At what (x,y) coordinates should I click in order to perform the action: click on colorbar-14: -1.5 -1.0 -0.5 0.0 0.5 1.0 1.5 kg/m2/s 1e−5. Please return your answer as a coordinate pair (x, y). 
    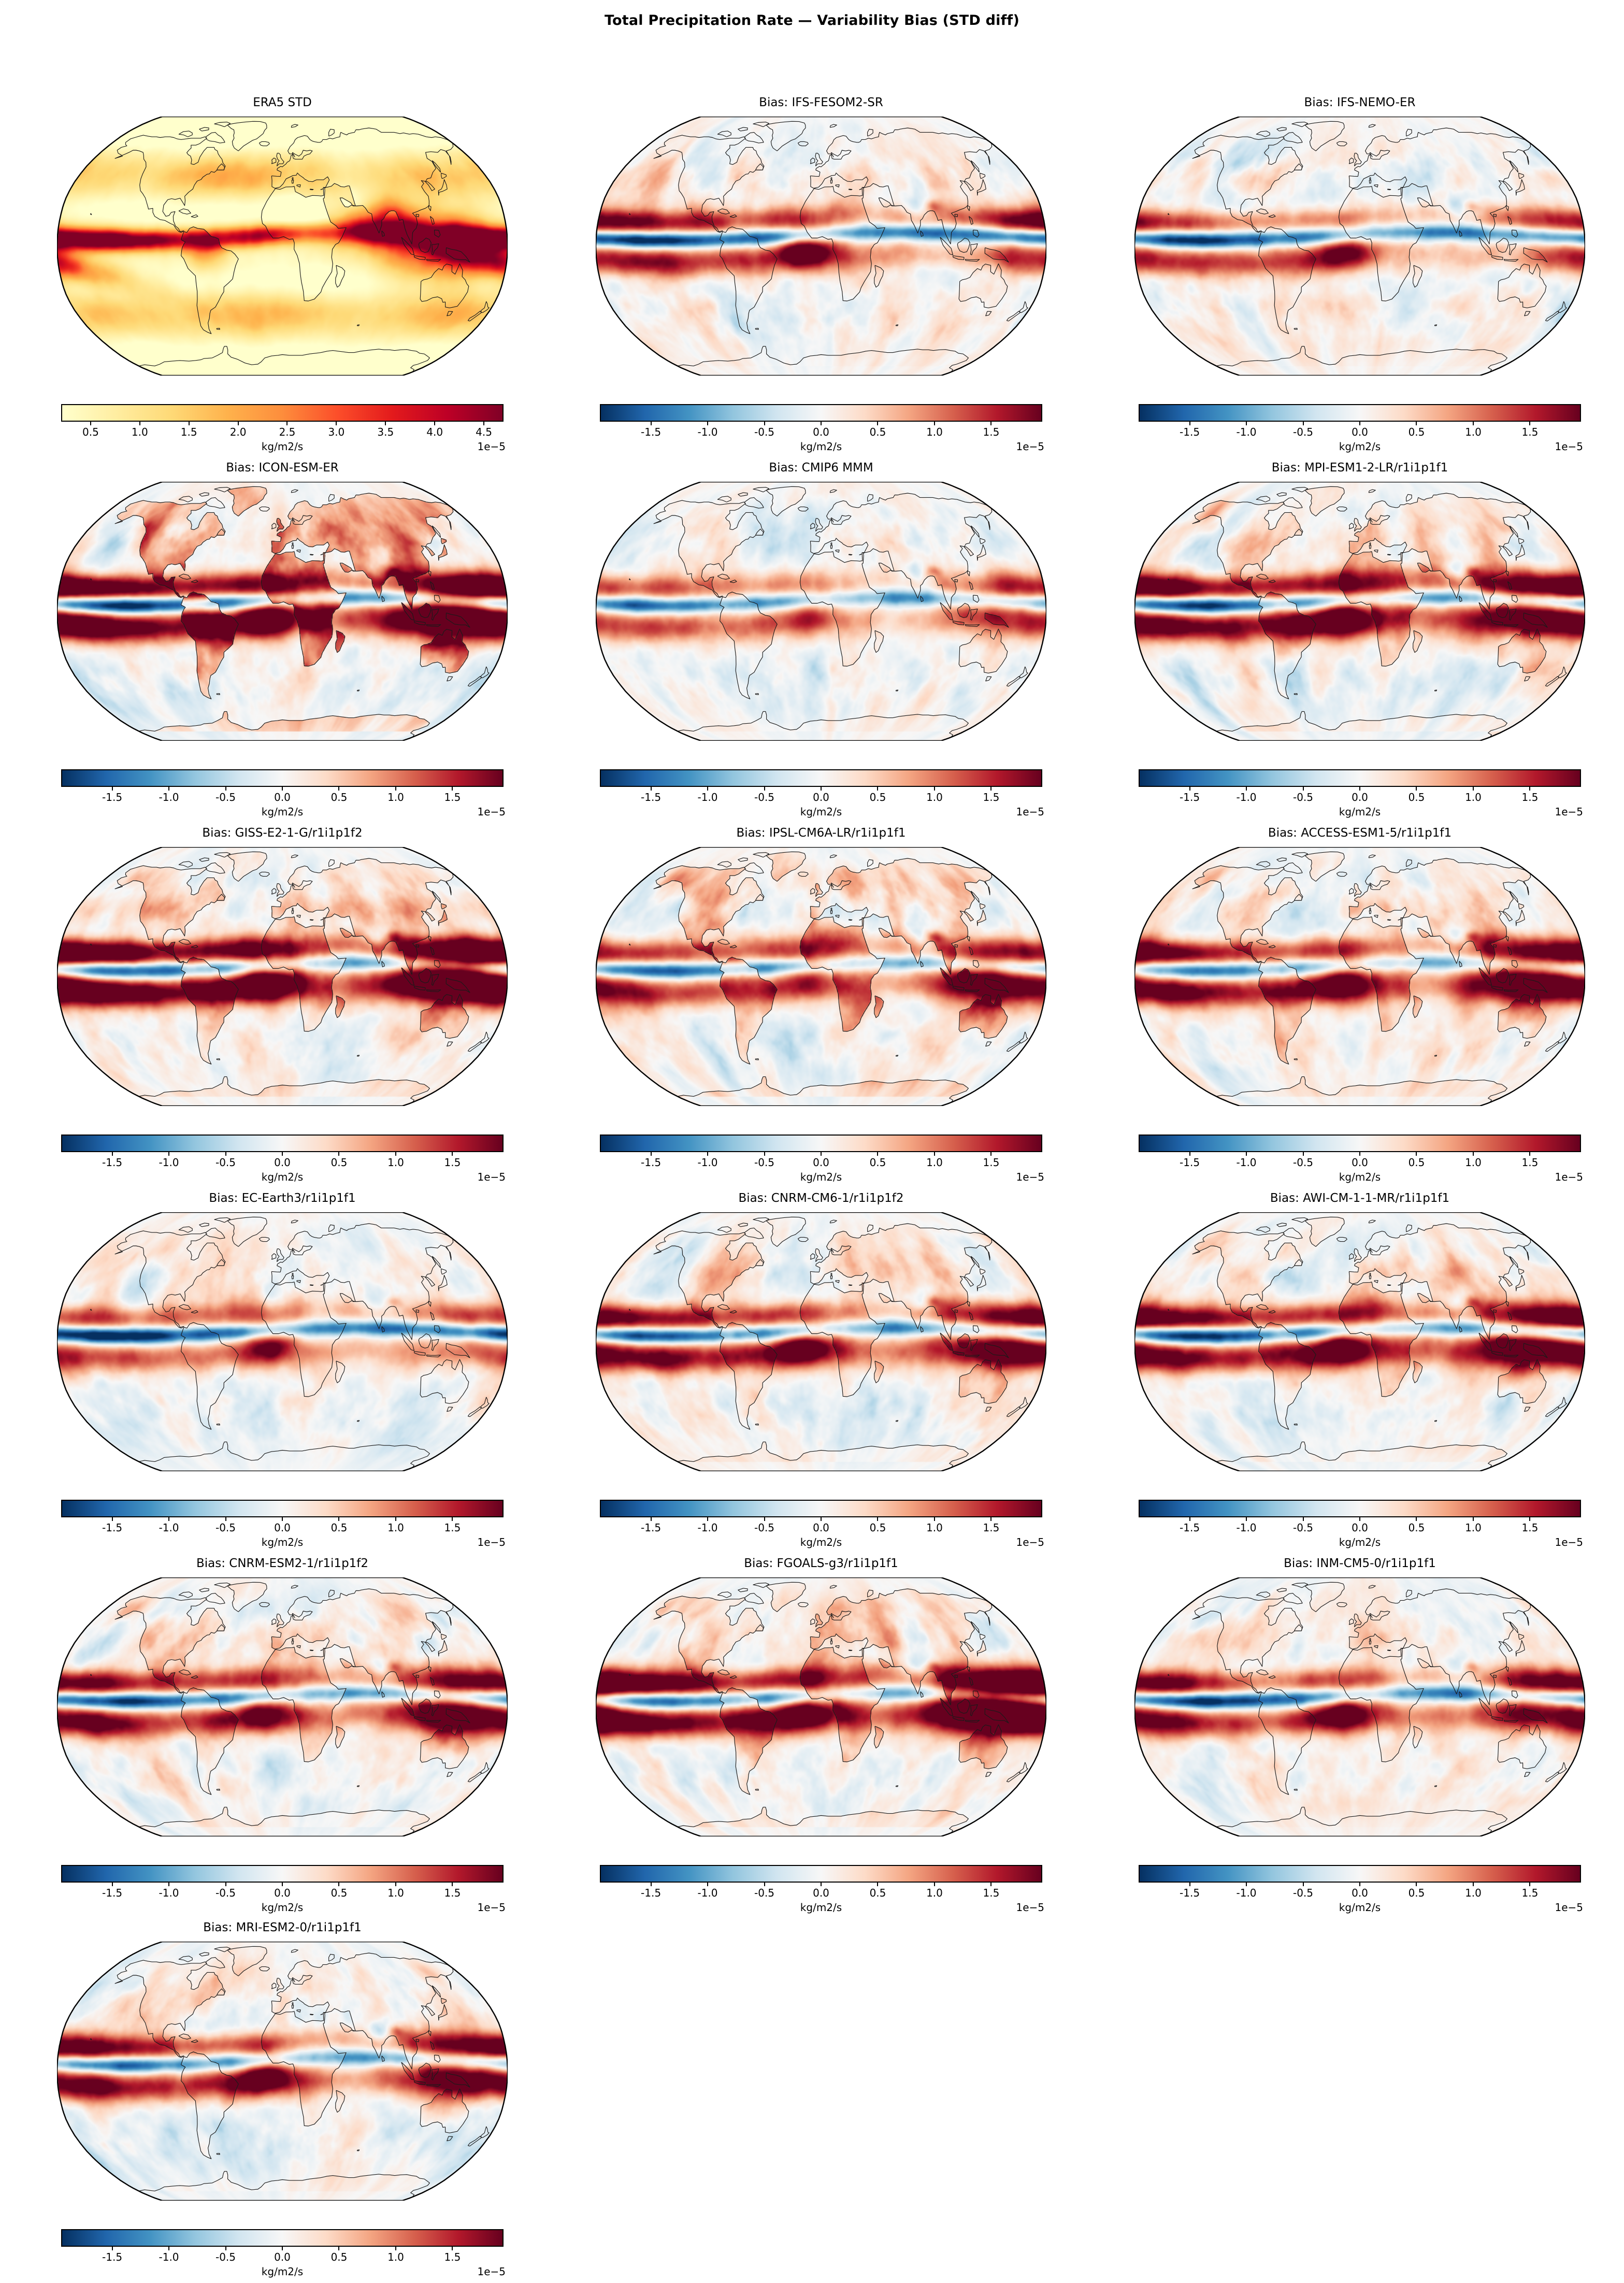
    Looking at the image, I should click on (1361, 1889).